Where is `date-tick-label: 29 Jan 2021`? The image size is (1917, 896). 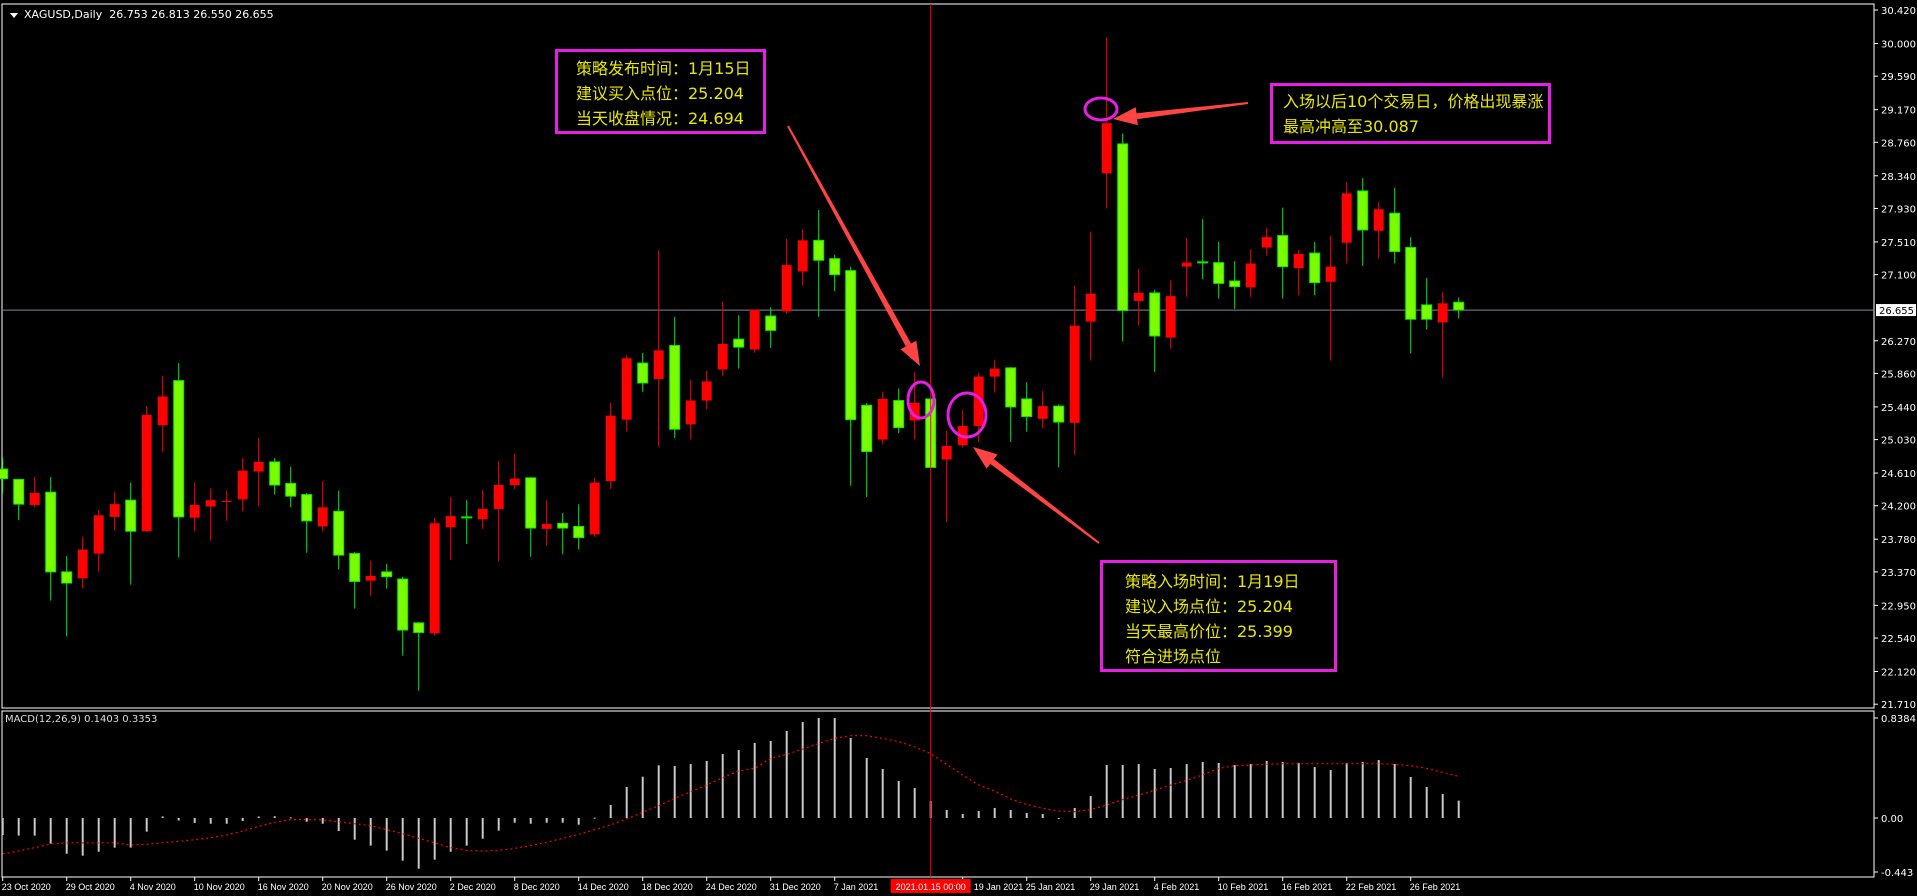 date-tick-label: 29 Jan 2021 is located at coordinates (1115, 887).